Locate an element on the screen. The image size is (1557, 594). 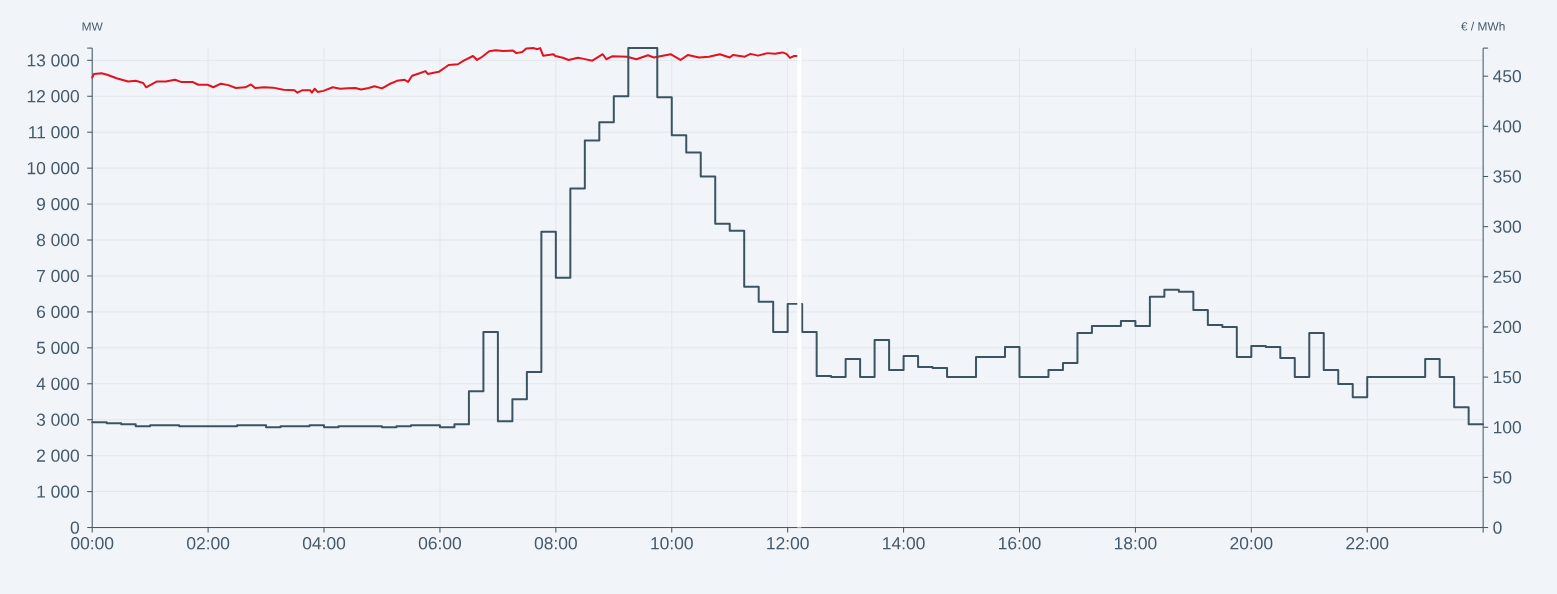
y-tick-label: 1 000 is located at coordinates (58, 491).